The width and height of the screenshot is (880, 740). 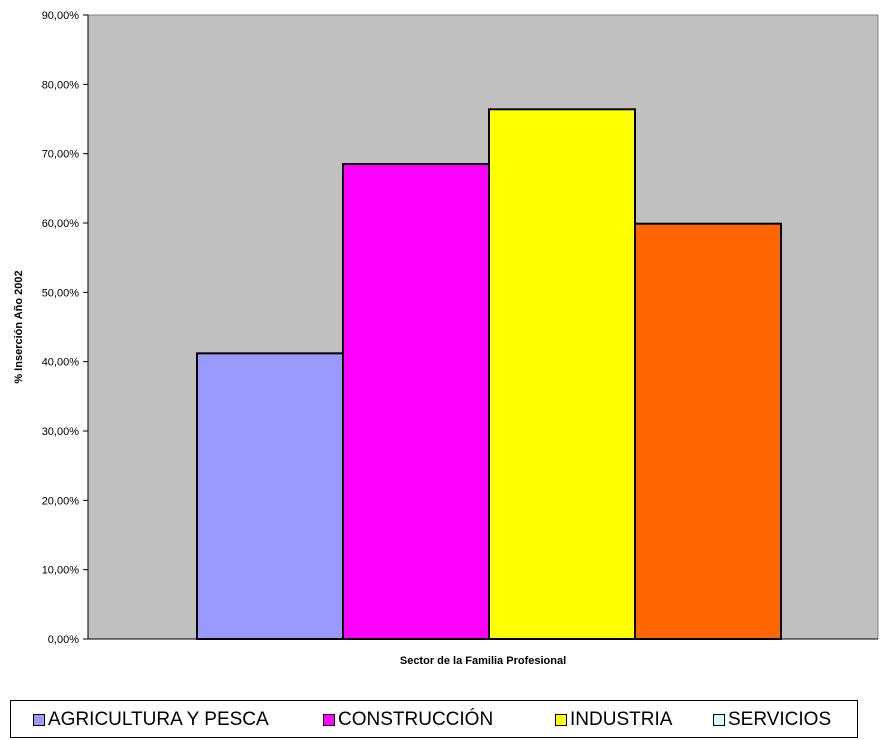 I want to click on x-axis-title: Sector de la Familia Profesional, so click(x=483, y=661).